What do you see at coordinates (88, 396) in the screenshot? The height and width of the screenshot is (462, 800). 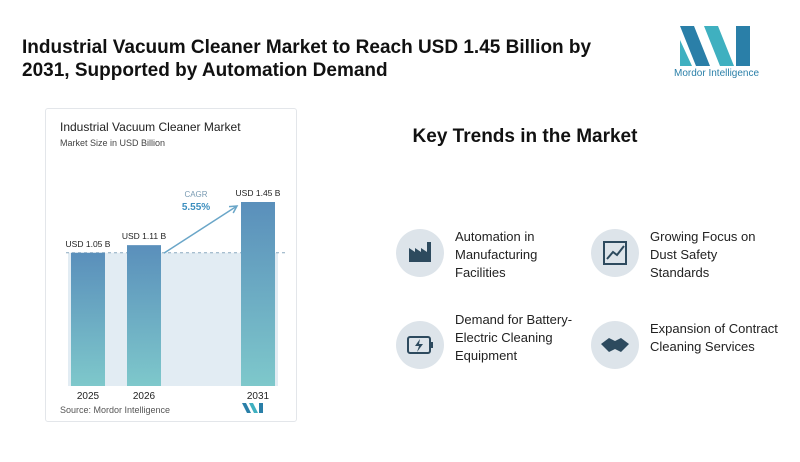 I see `x-tick-label: 2025` at bounding box center [88, 396].